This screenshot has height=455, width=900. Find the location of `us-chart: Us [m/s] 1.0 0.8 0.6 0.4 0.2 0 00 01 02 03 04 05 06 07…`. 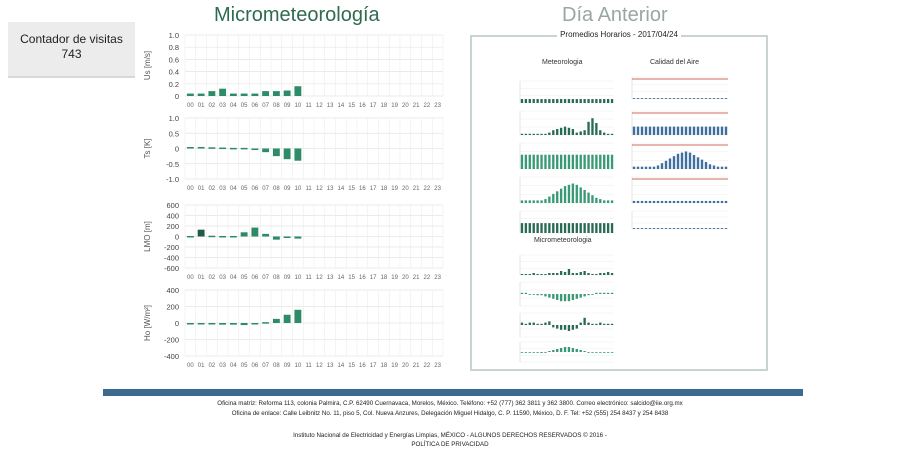

us-chart: Us [m/s] 1.0 0.8 0.6 0.4 0.2 0 00 01 02 03 04 05 06 07… is located at coordinates (295, 70).